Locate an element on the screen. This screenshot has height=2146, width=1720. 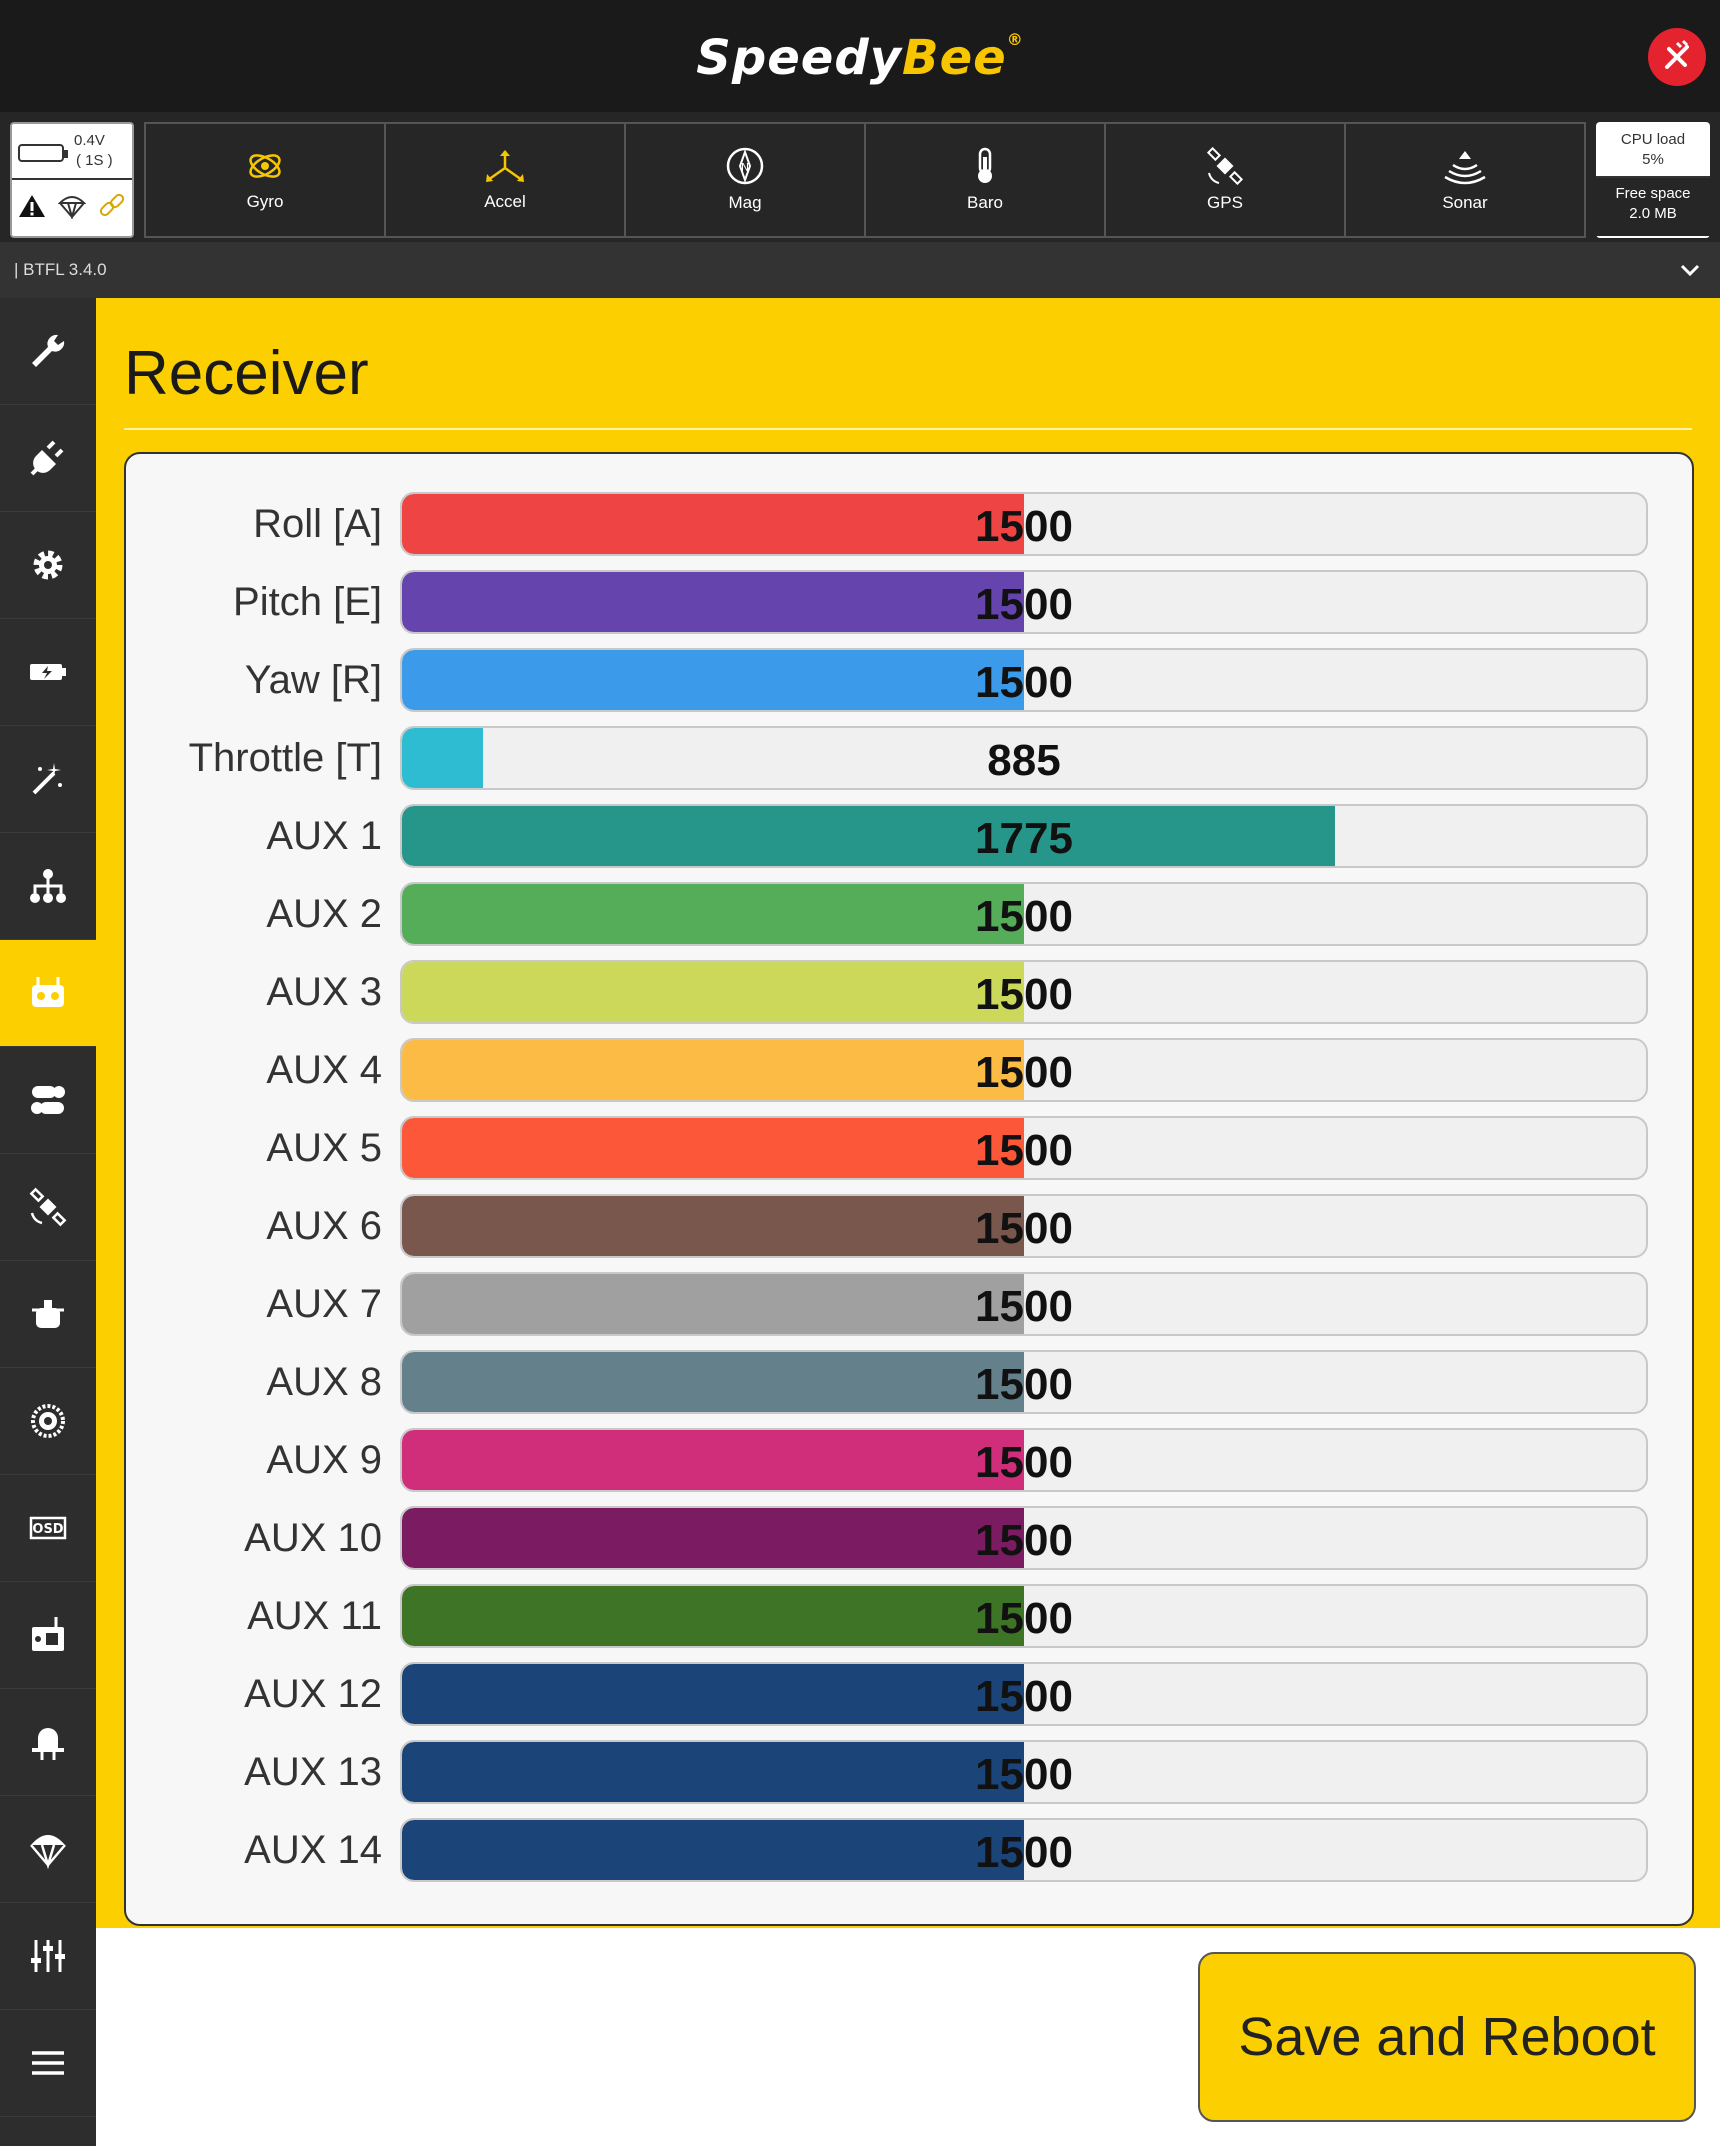
channel-label: AUX 3 is located at coordinates (324, 992).